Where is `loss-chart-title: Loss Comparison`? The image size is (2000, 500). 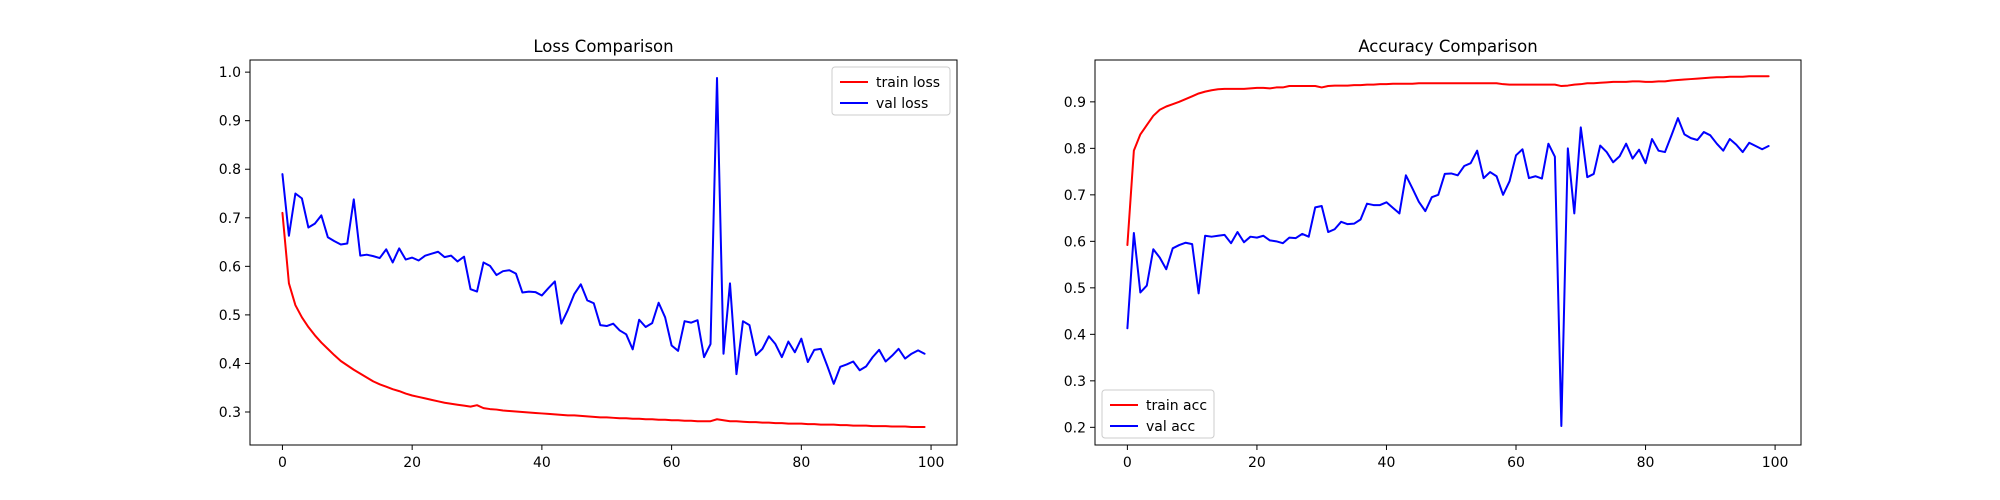 loss-chart-title: Loss Comparison is located at coordinates (603, 46).